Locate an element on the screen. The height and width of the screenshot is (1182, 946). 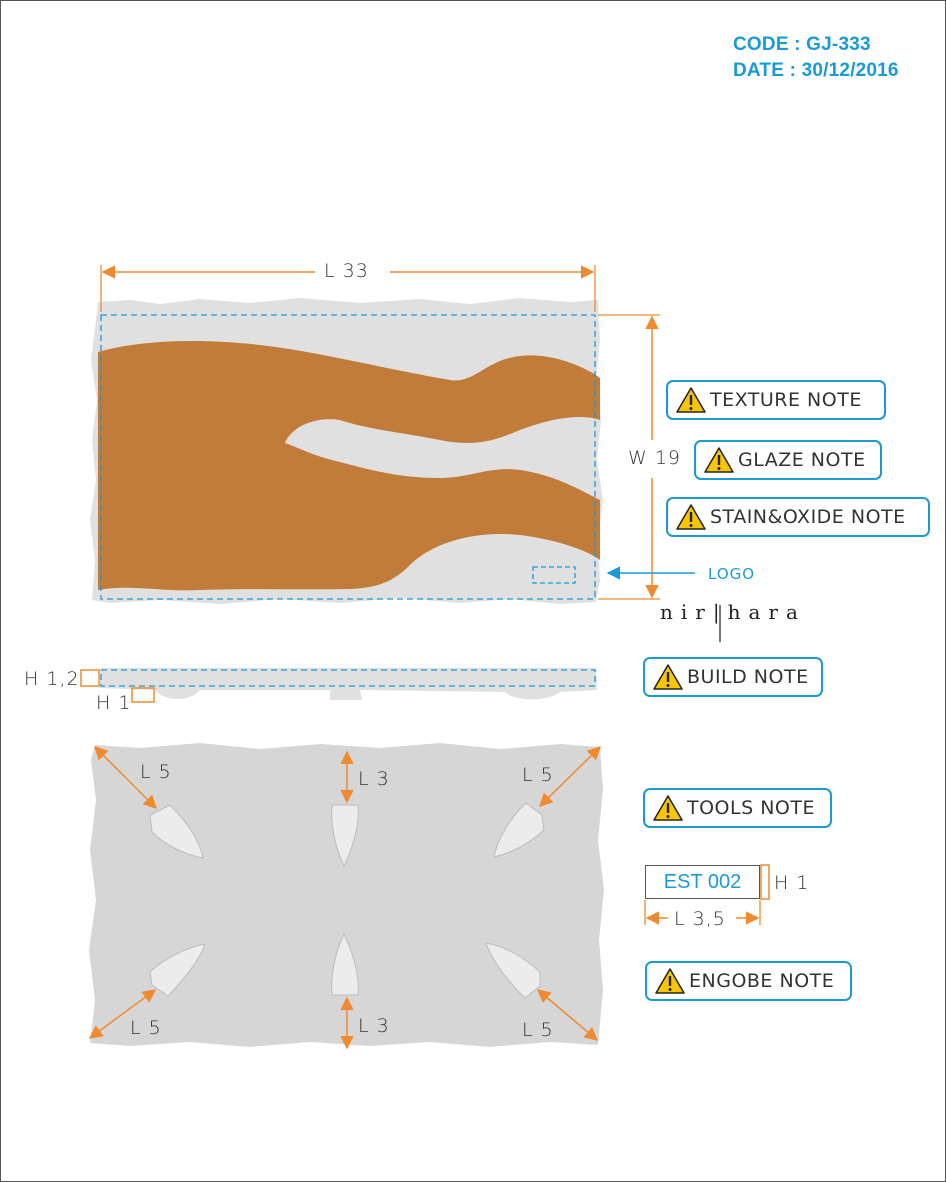
side-view is located at coordinates (338, 685).